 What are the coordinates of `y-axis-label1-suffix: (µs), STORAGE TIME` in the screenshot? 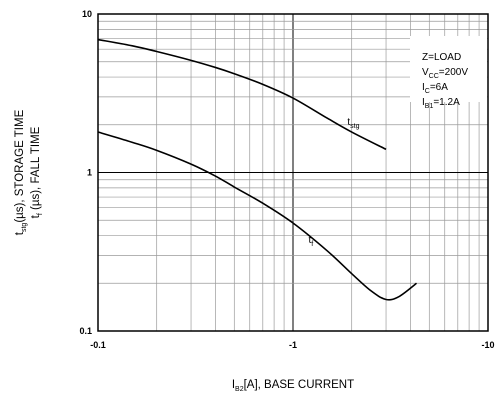 It's located at (20, 165).